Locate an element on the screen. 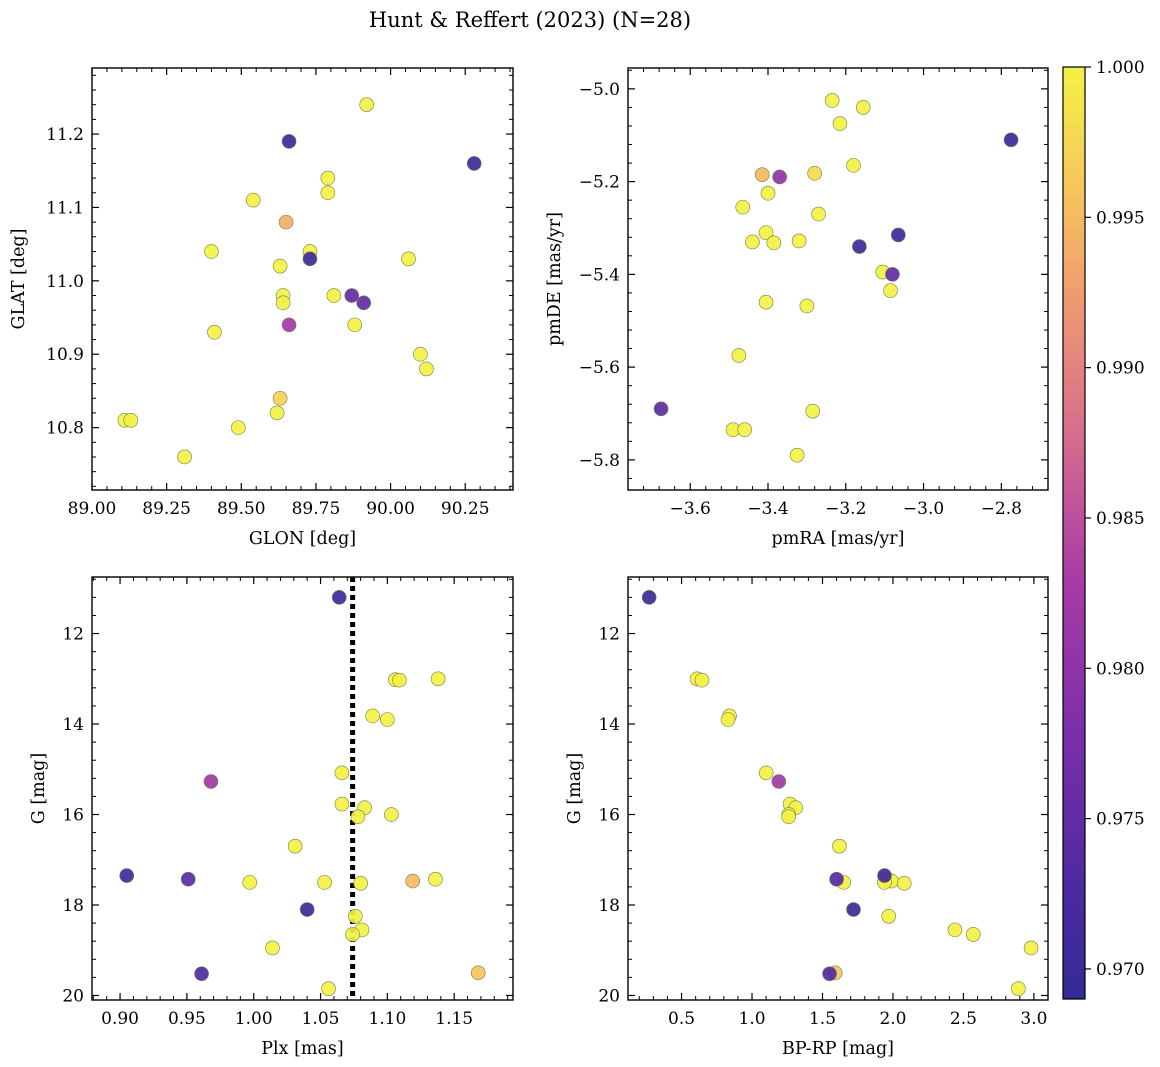  y-tick-label: 16 is located at coordinates (73, 816).